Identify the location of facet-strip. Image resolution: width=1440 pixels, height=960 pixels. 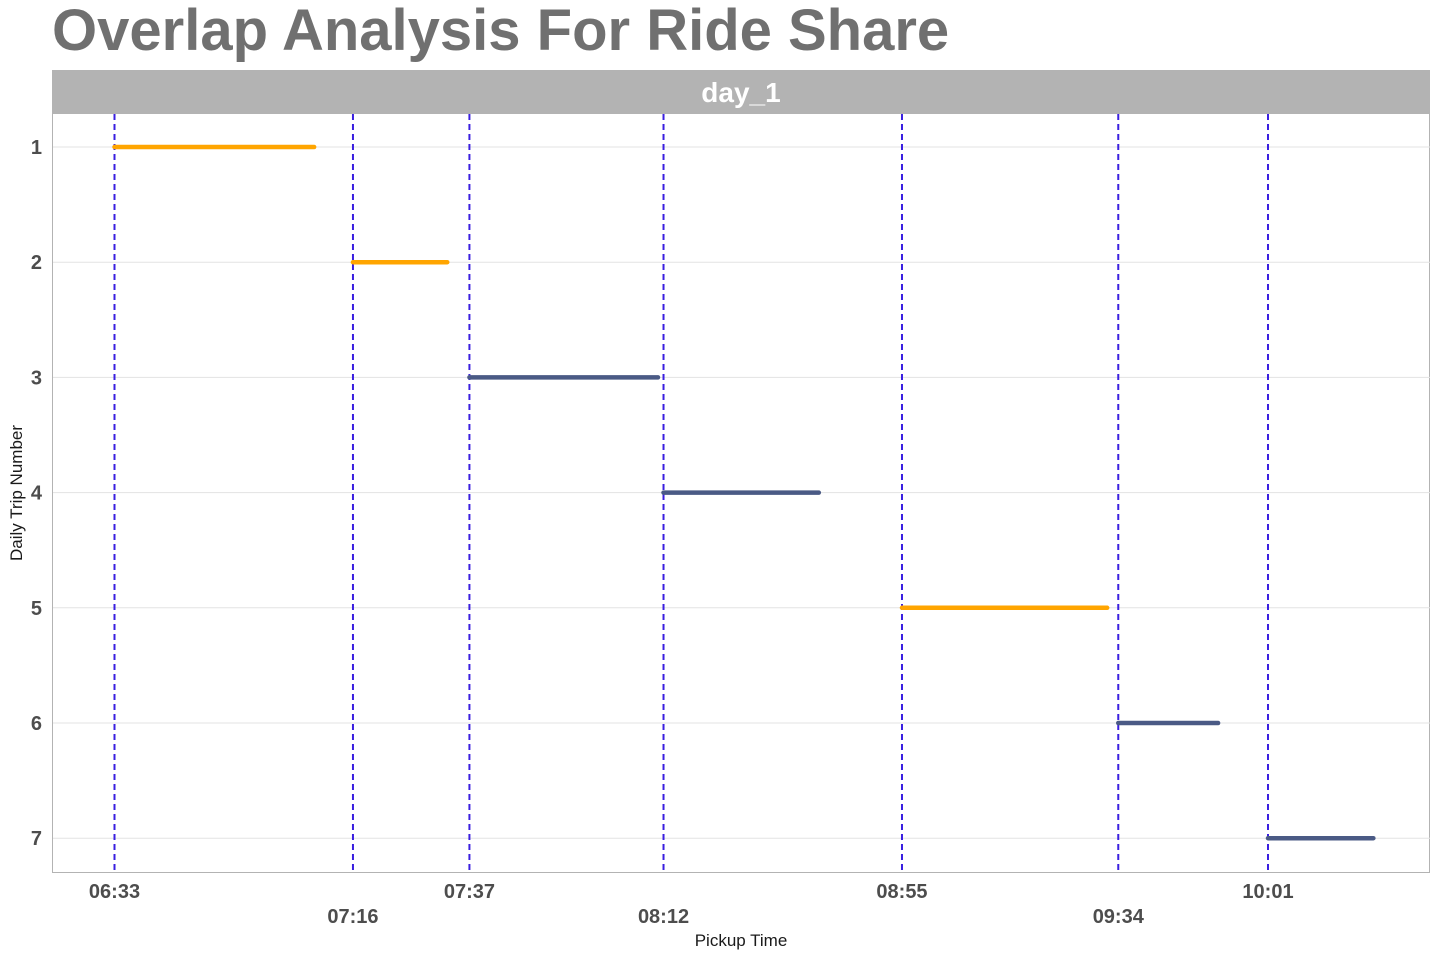
(741, 91).